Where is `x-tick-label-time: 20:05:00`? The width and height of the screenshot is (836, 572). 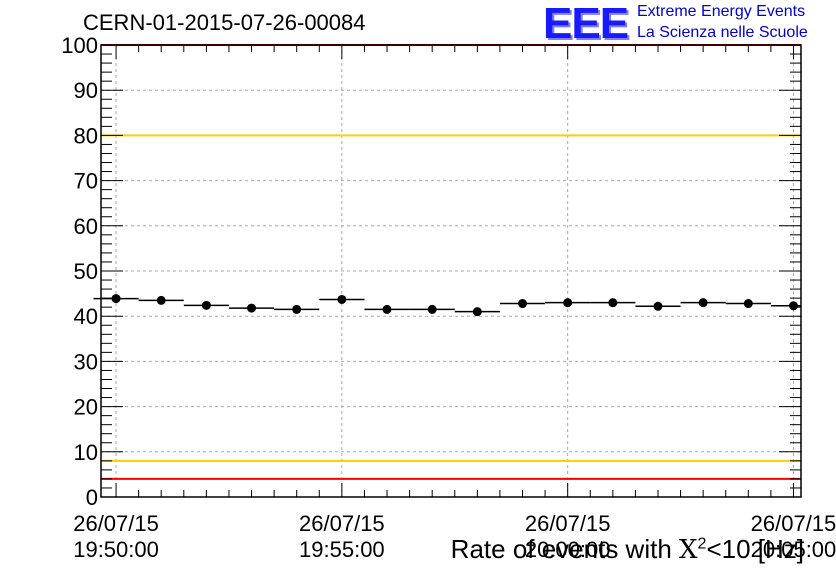
x-tick-label-time: 20:05:00 is located at coordinates (793, 549).